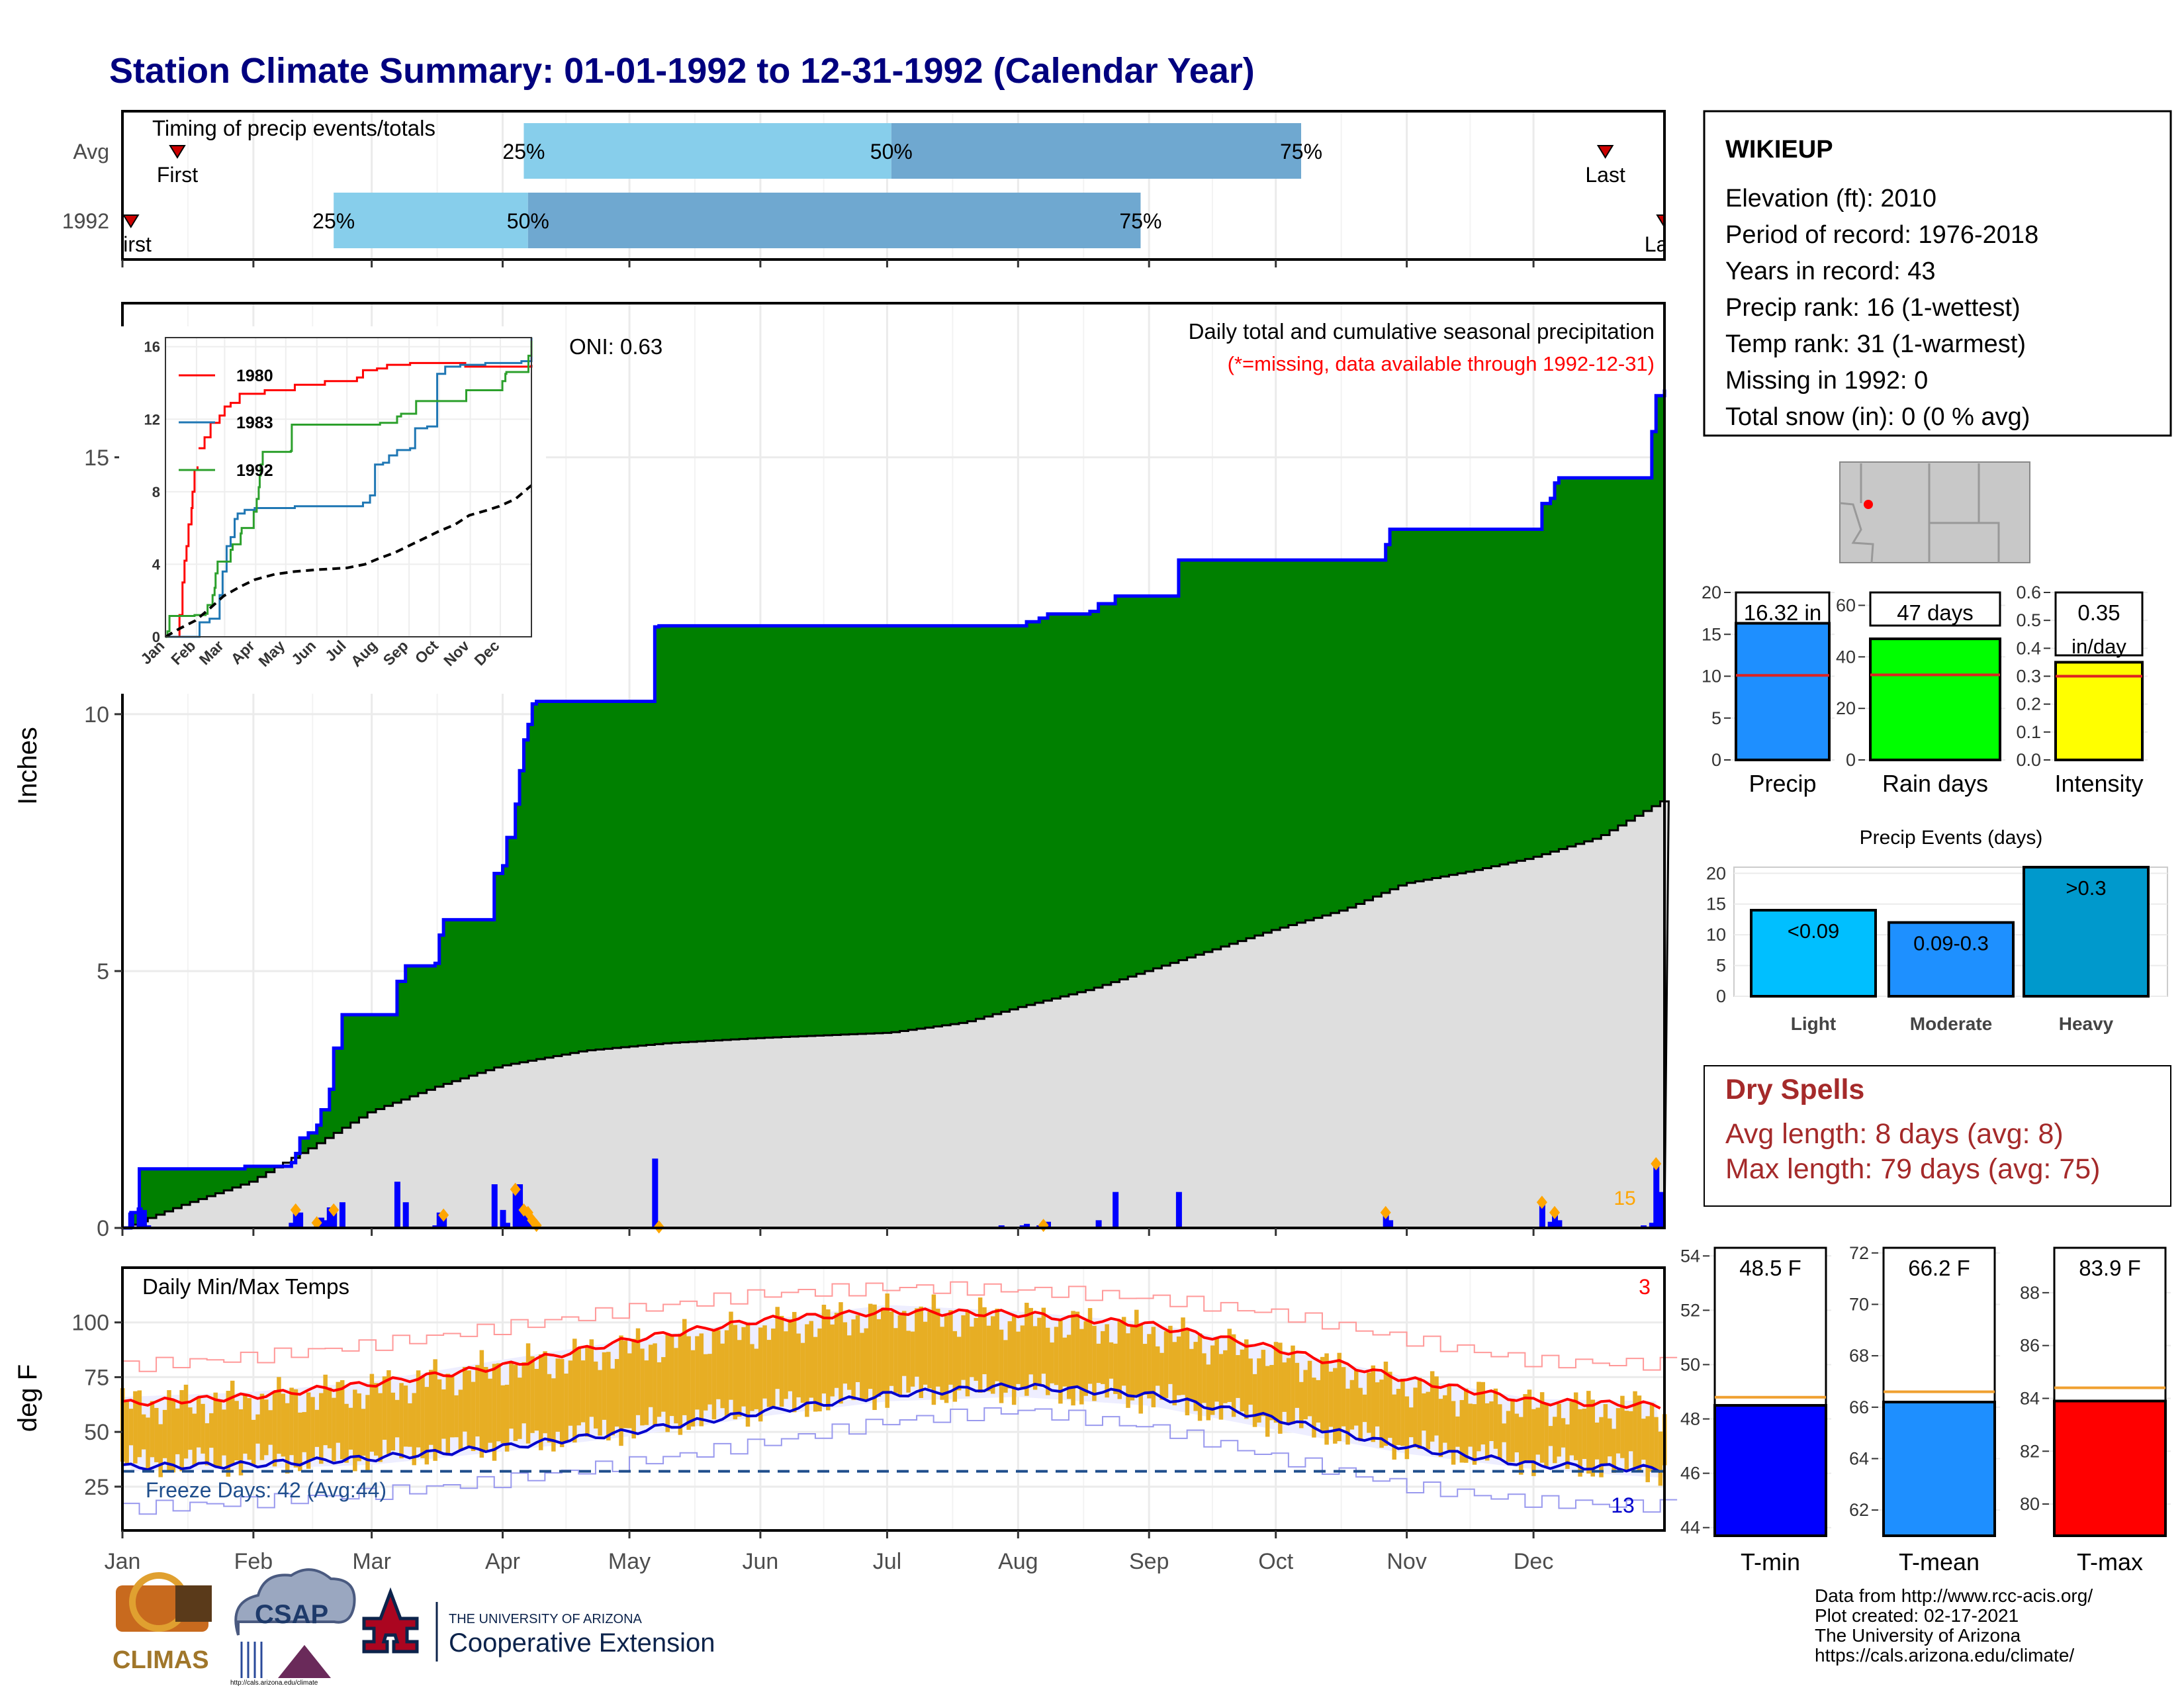 The width and height of the screenshot is (2184, 1688). I want to click on last-event-label: Last, so click(1605, 175).